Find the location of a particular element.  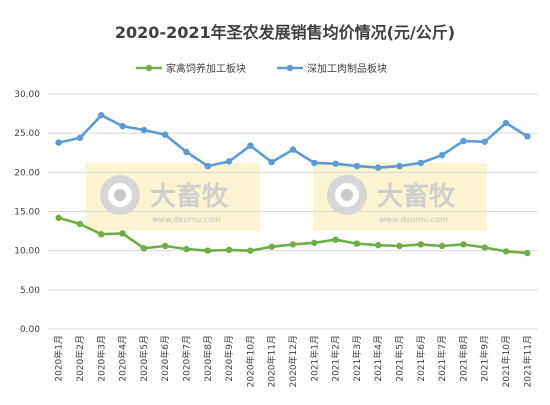

y-tick-label: 10.00 is located at coordinates (27, 252).